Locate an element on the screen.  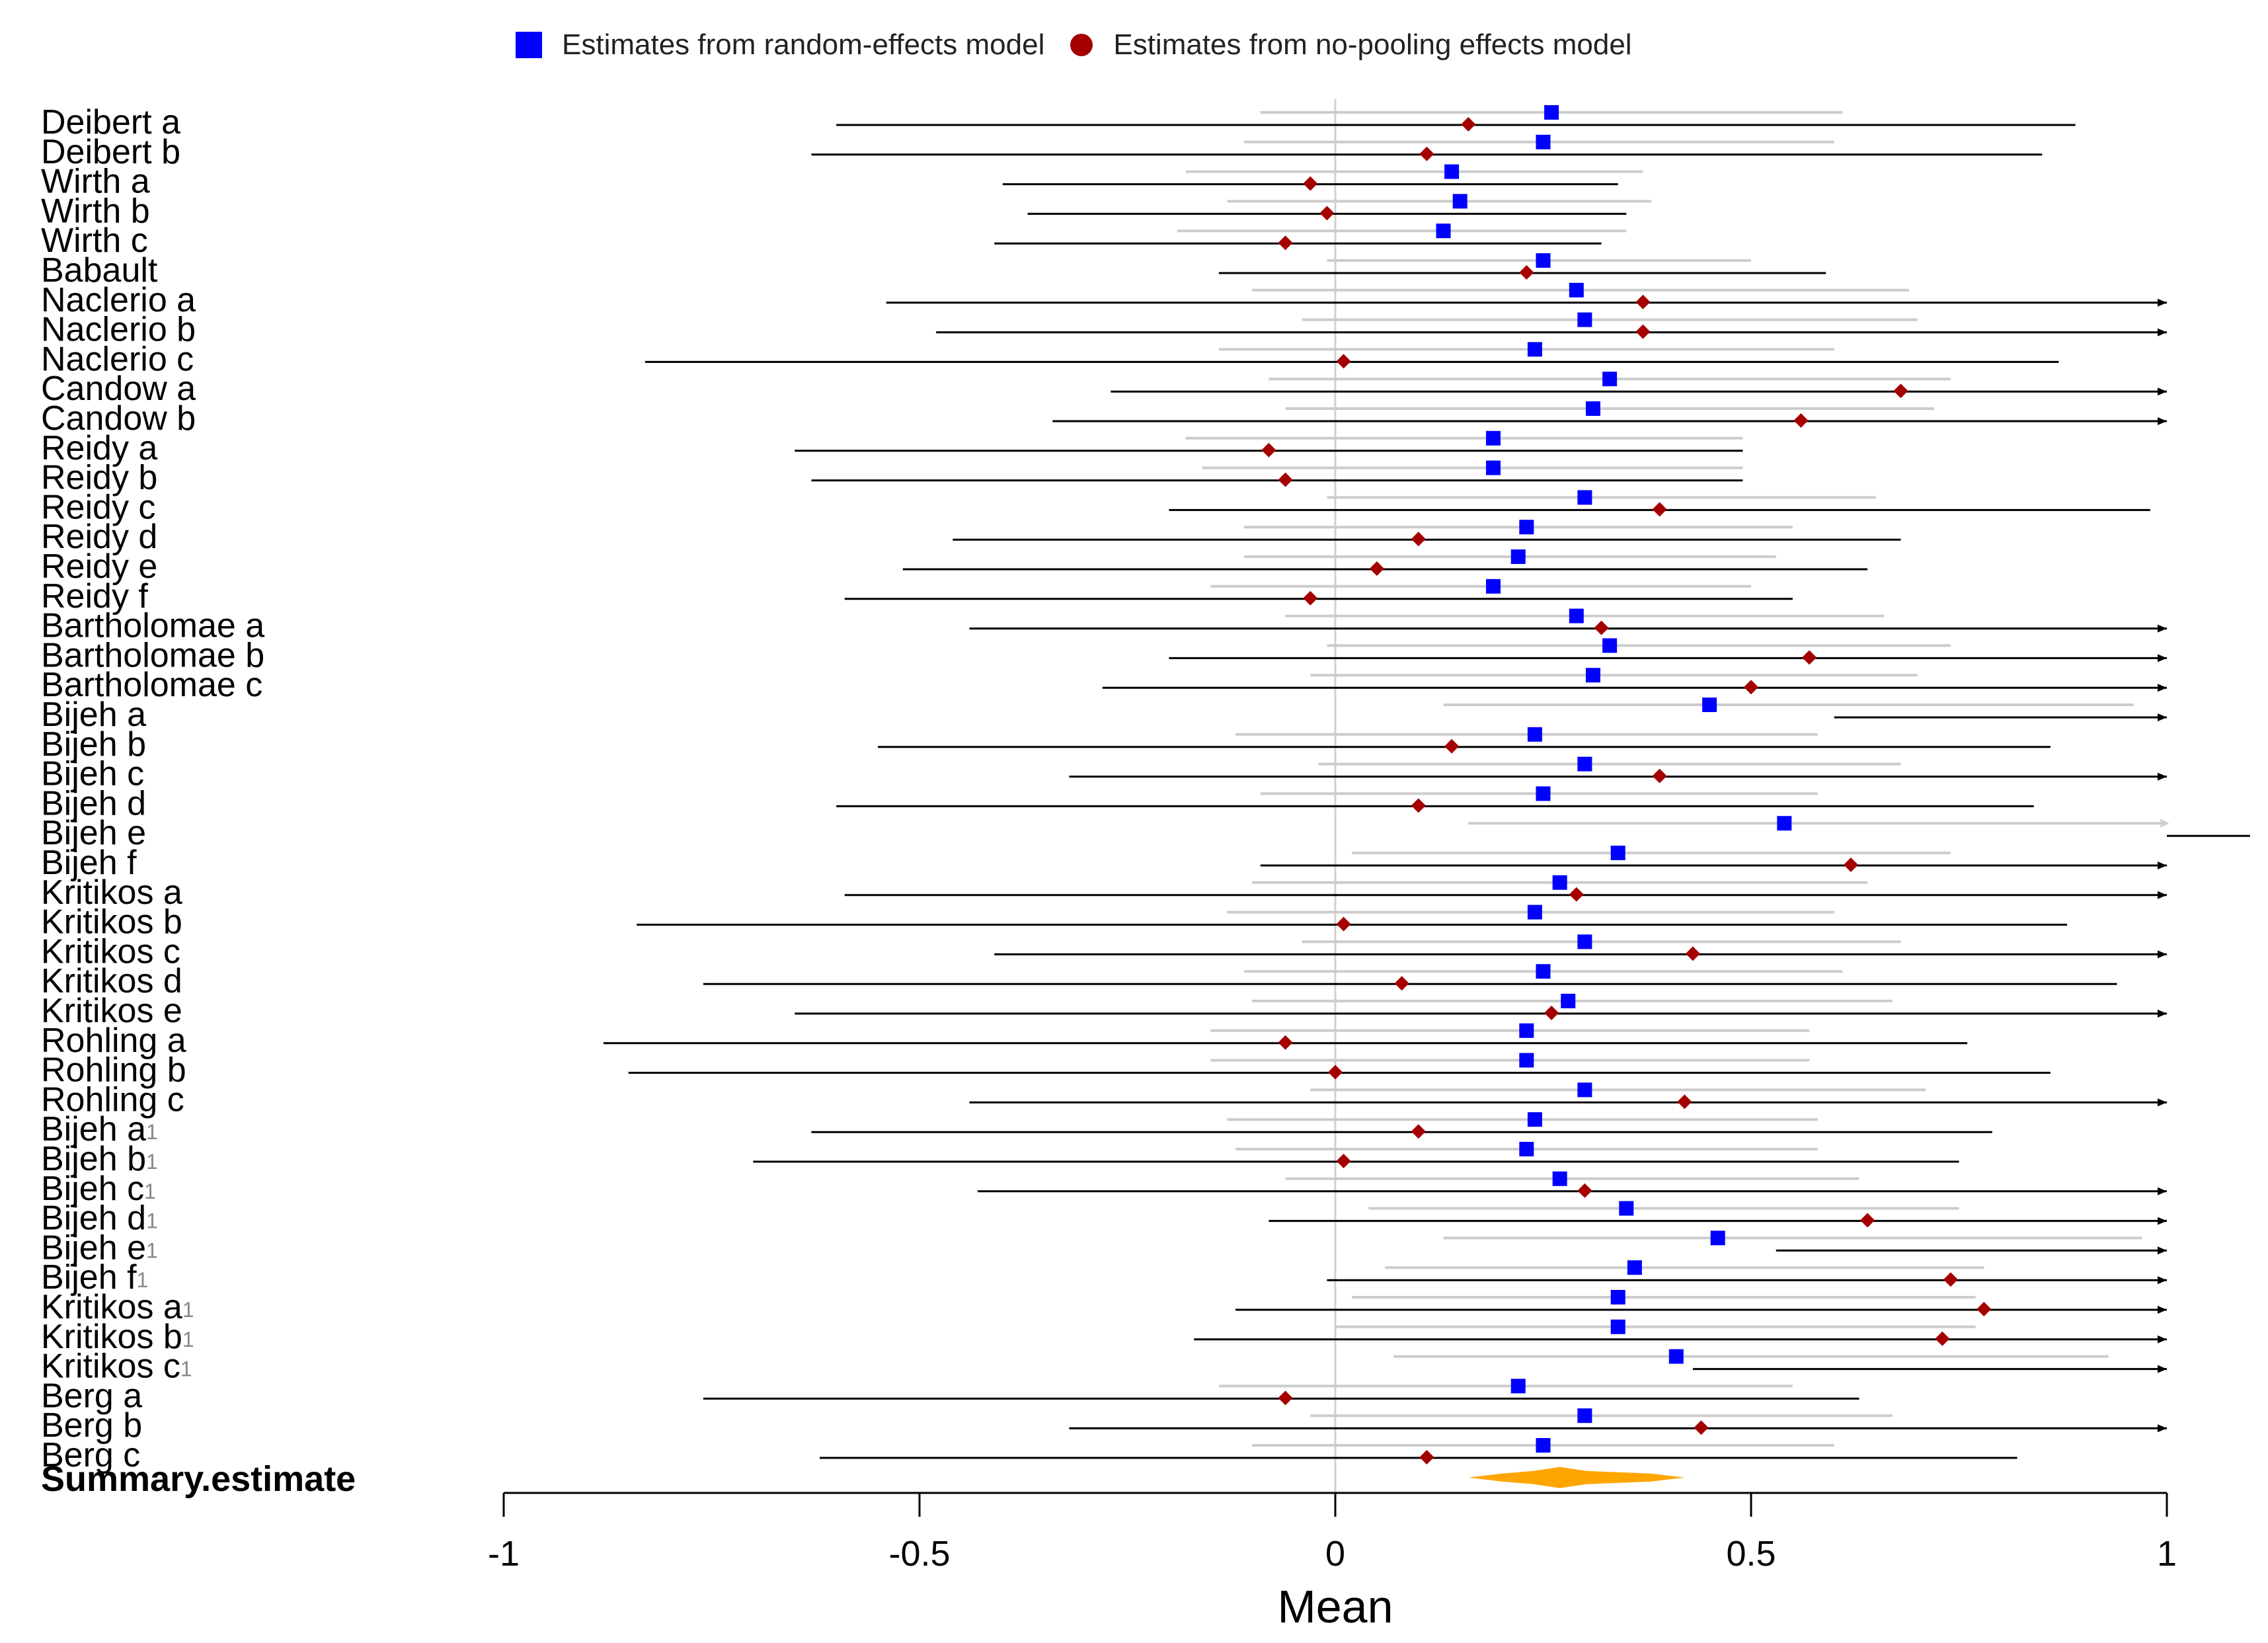
study-name: Reidy f is located at coordinates (94, 596).